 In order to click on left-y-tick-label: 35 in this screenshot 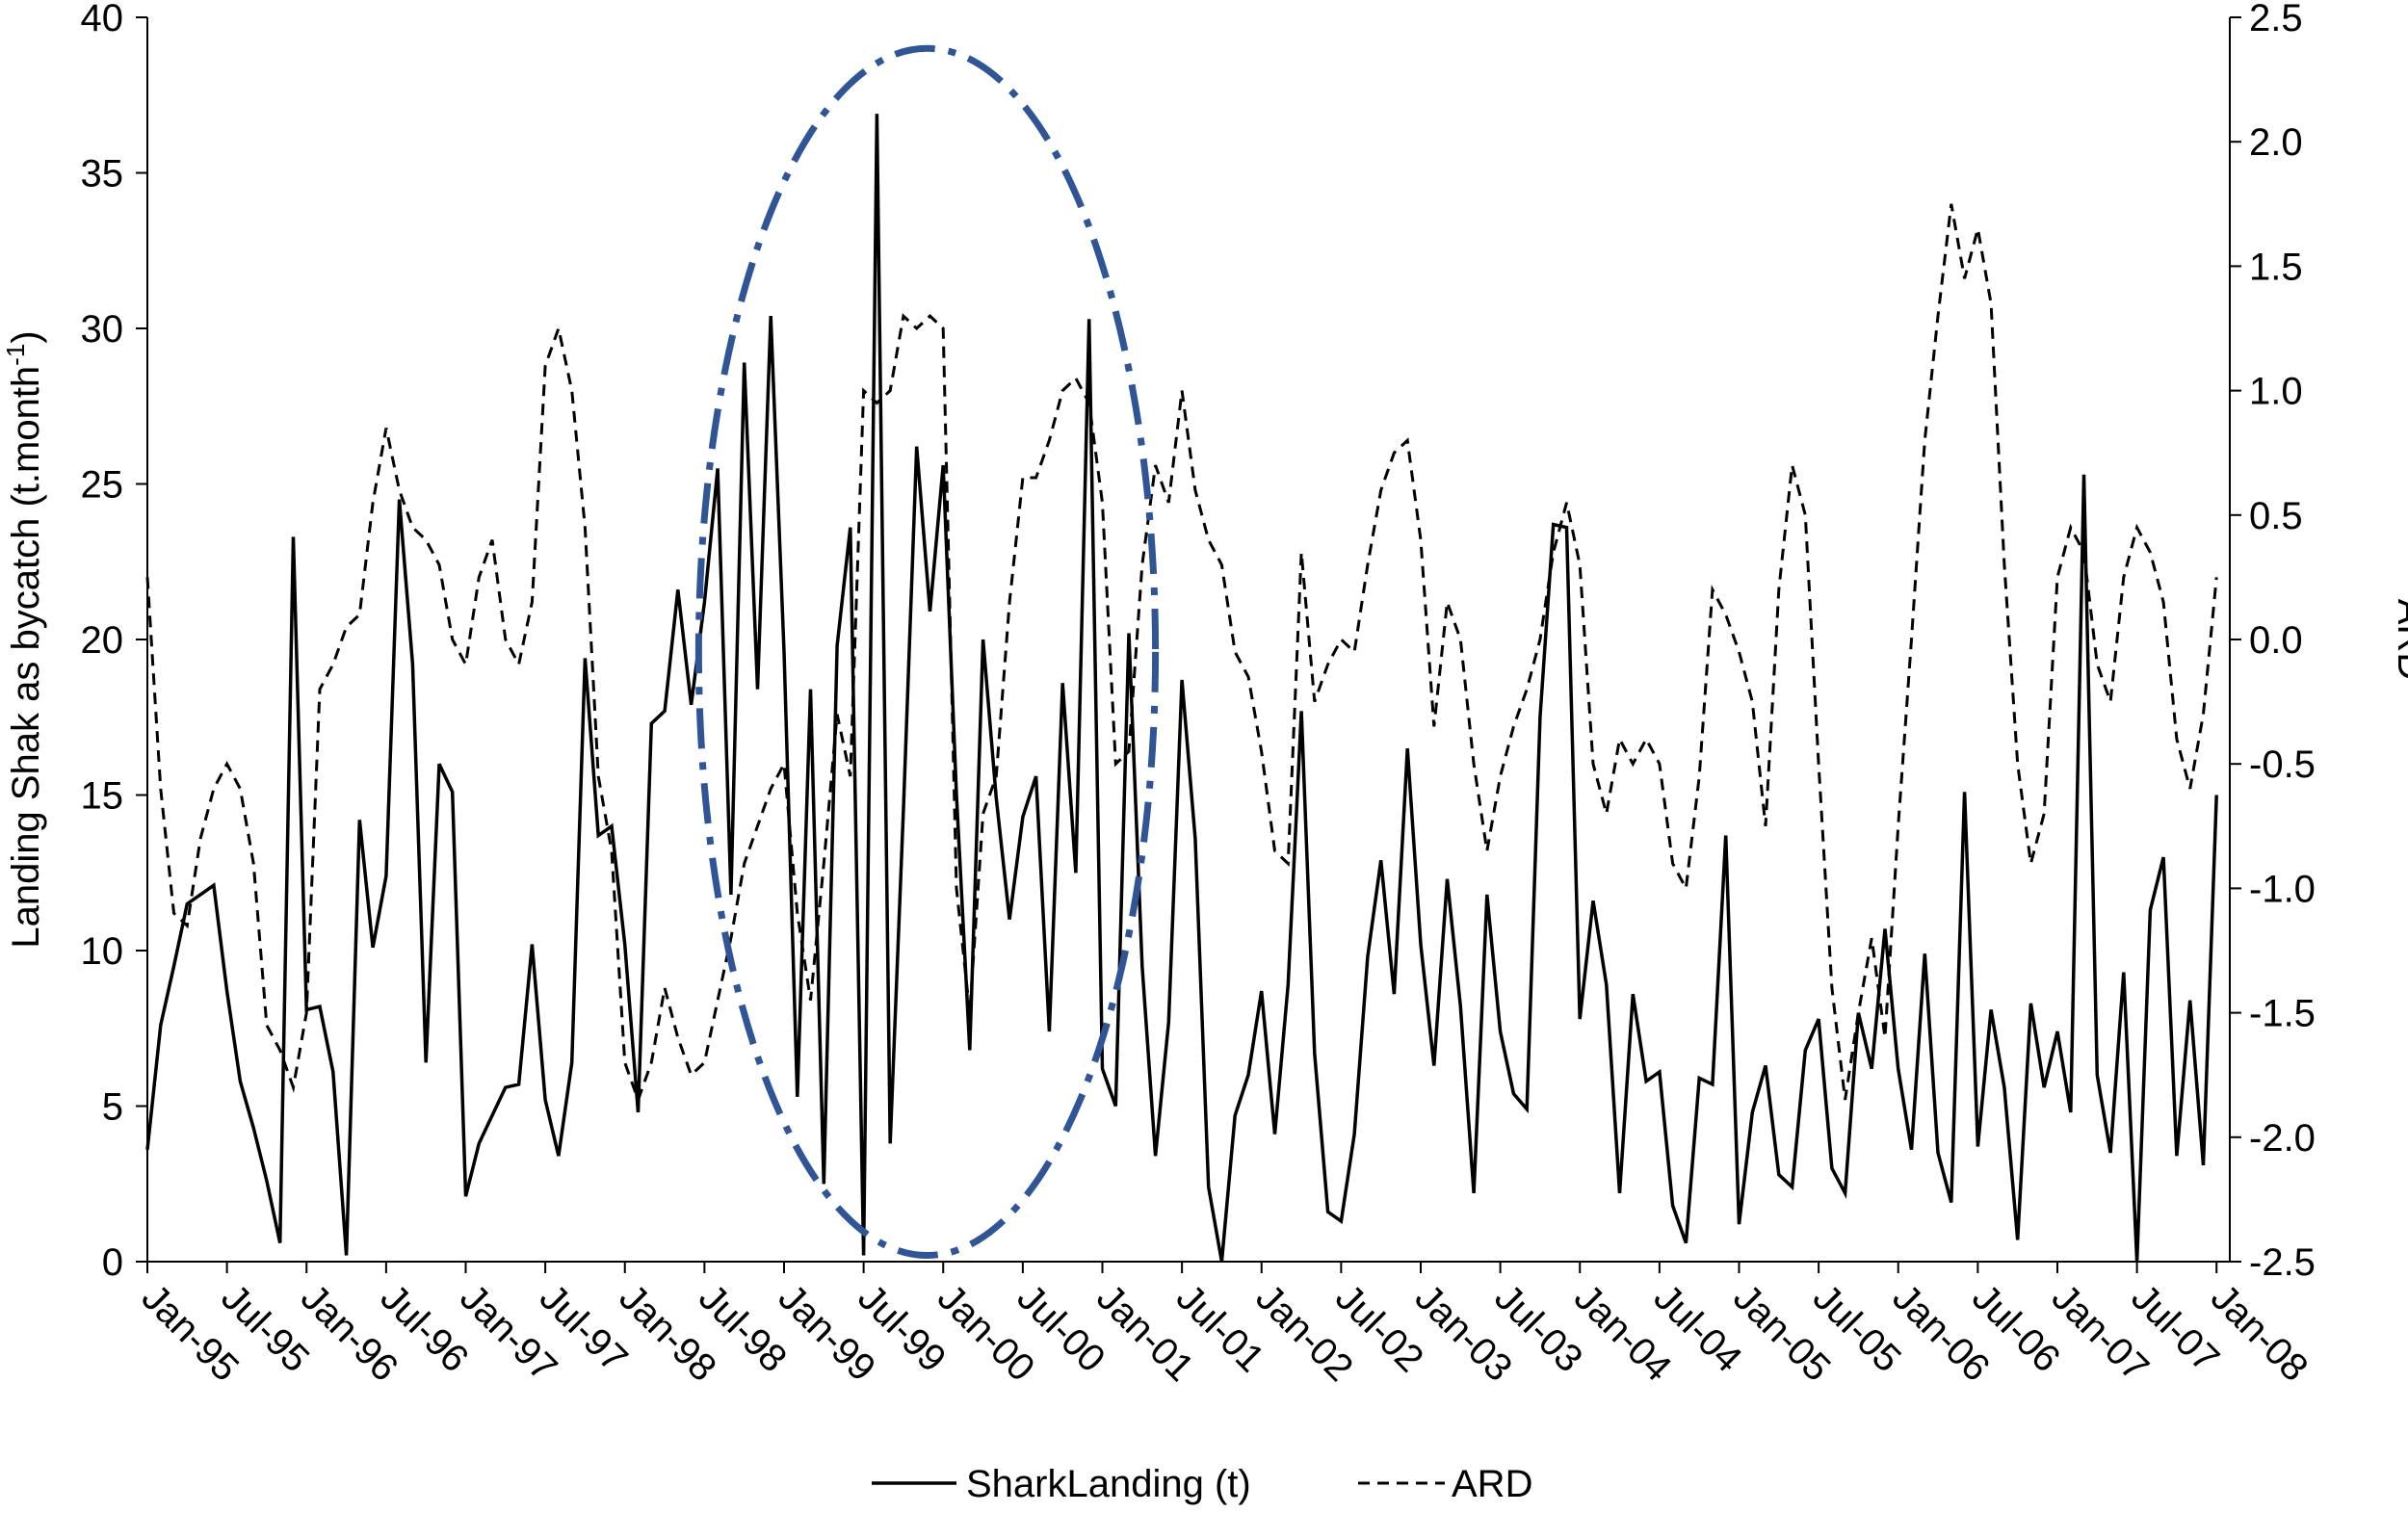, I will do `click(102, 174)`.